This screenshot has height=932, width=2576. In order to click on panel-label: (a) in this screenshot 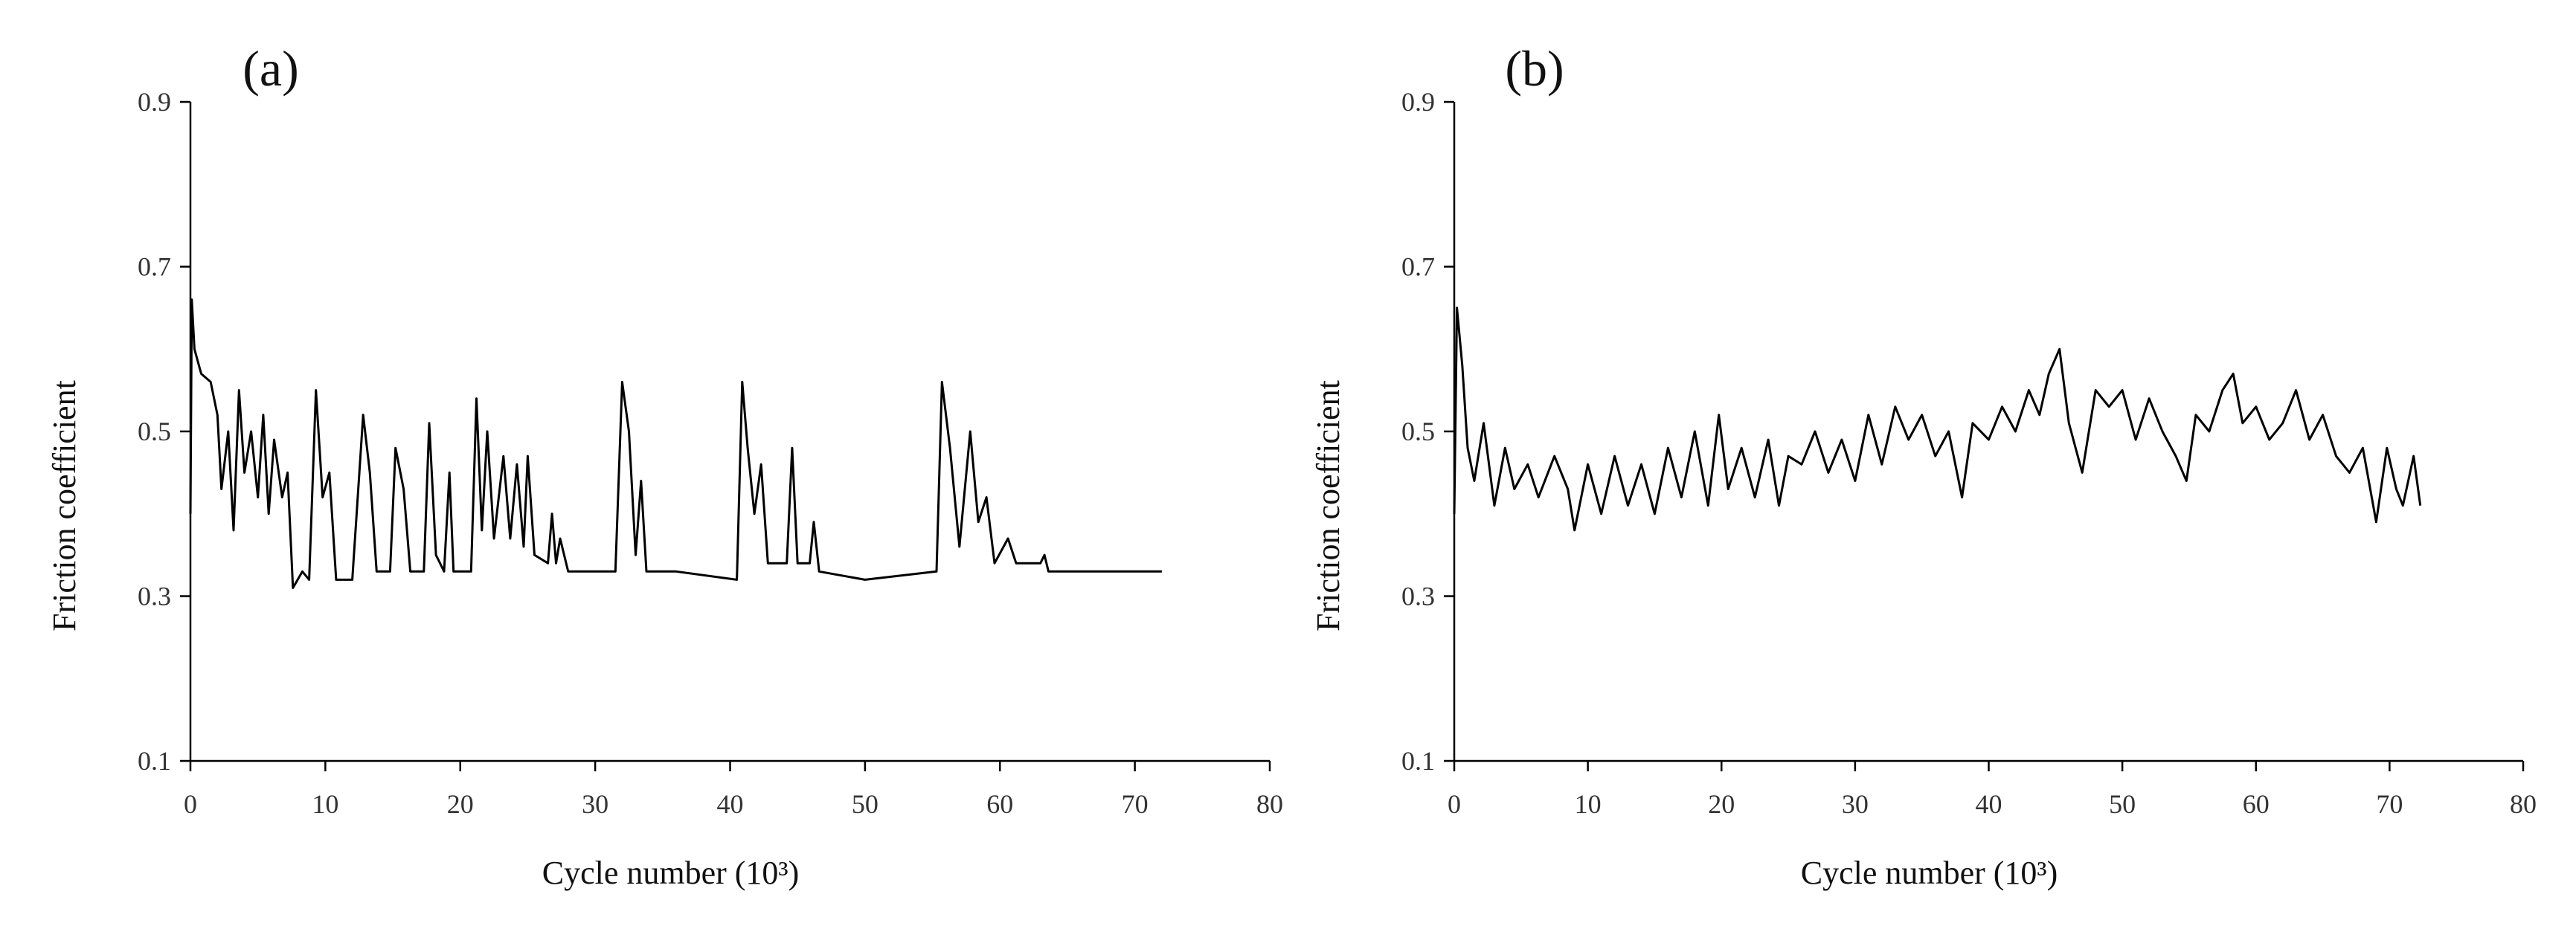, I will do `click(270, 68)`.